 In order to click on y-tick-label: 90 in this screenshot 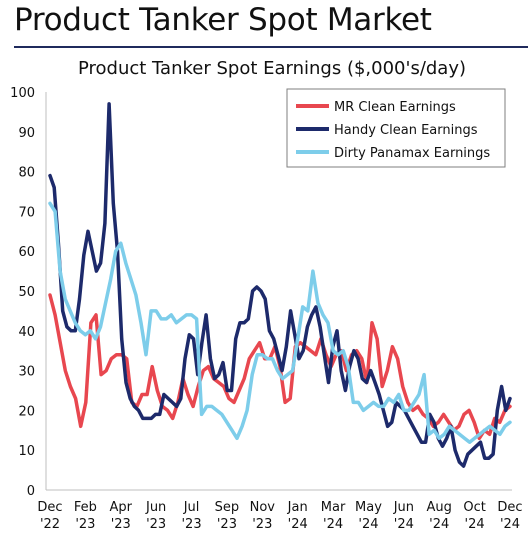, I will do `click(26, 133)`.